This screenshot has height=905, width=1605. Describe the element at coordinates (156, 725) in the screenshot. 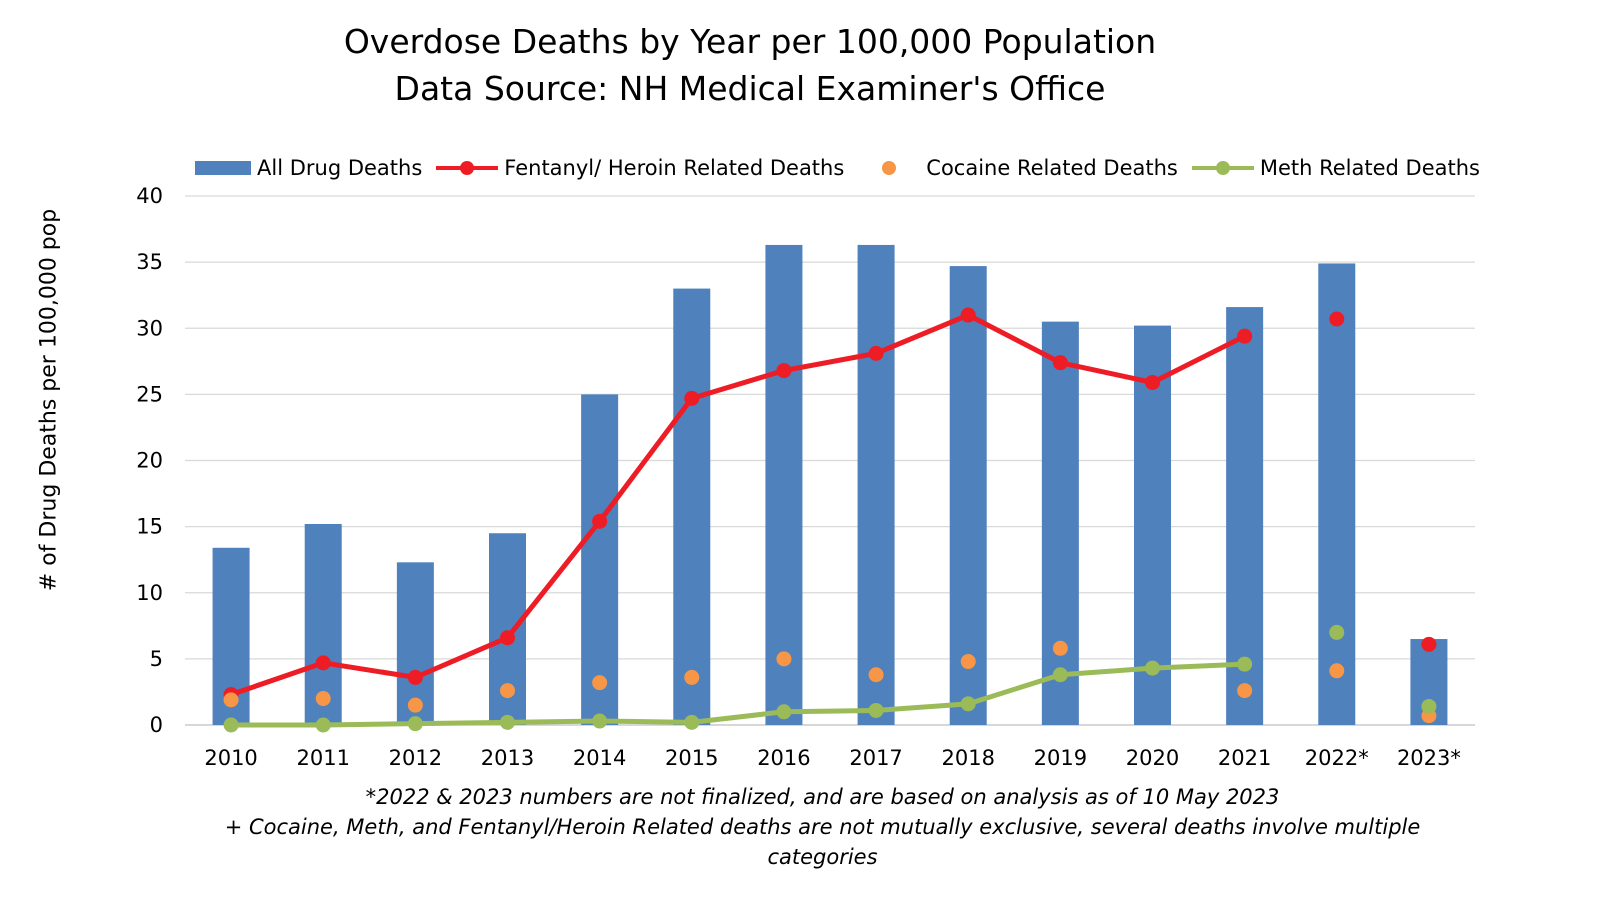

I see `y-tick-label: 0` at that location.